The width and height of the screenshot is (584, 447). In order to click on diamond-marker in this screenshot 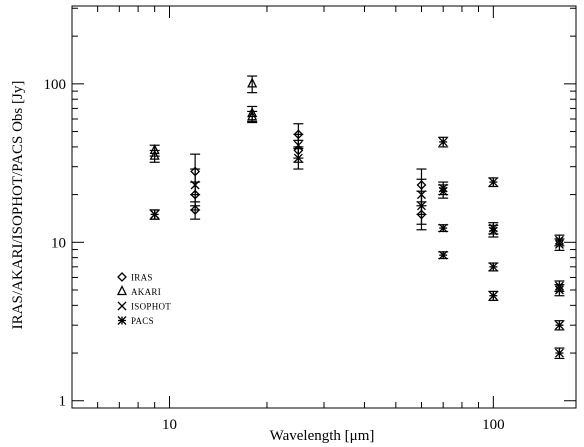, I will do `click(195, 210)`.